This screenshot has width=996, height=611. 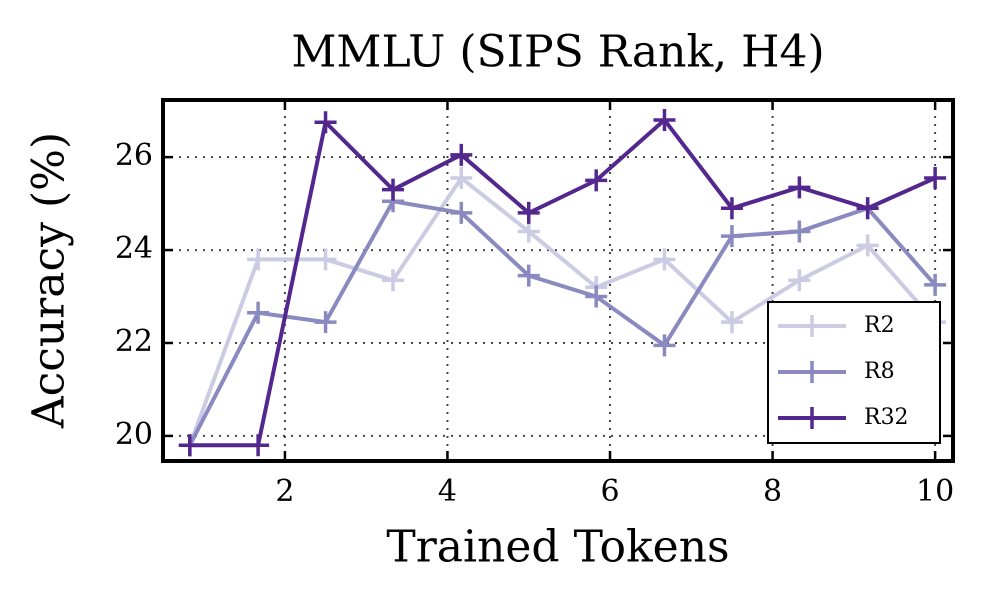 I want to click on legend-label: R8, so click(x=879, y=371).